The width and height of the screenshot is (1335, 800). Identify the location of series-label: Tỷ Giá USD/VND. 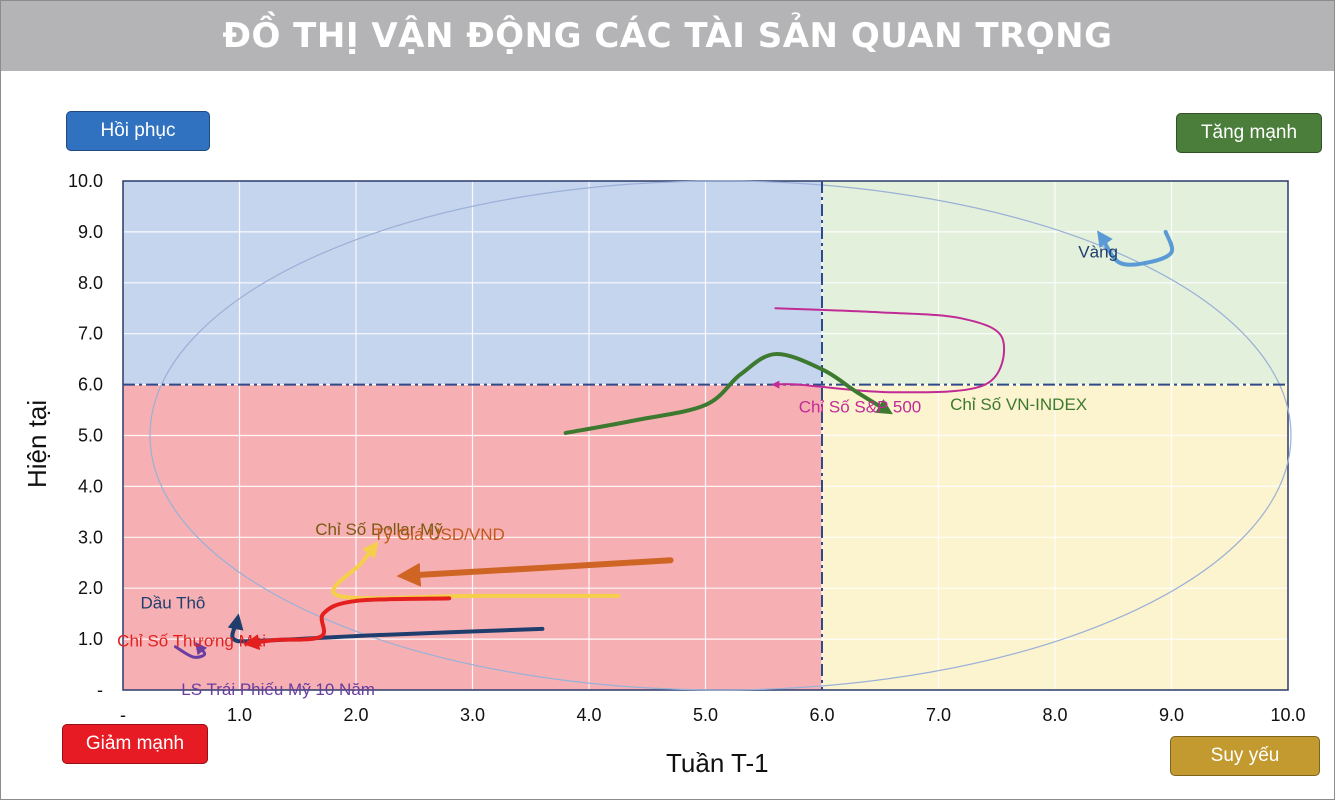
(438, 534).